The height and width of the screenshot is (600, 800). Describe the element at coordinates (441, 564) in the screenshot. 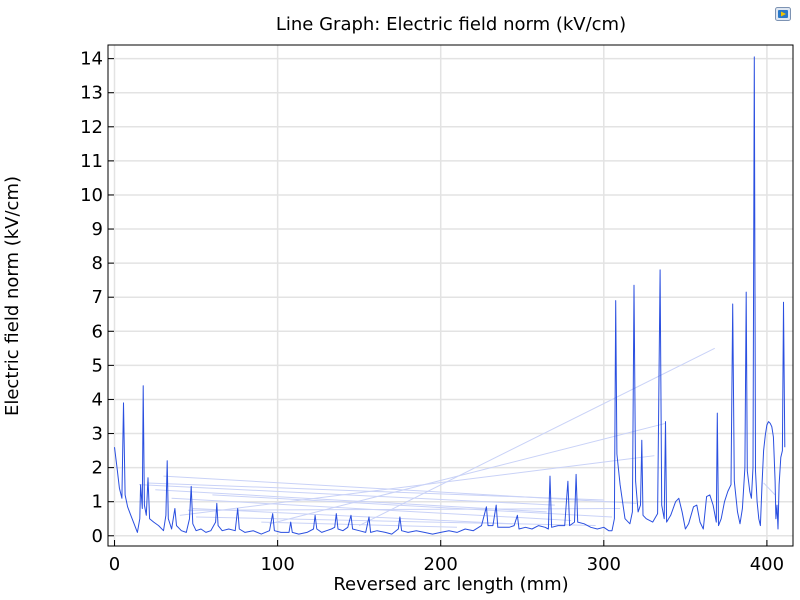

I see `x-tick-label: 200` at that location.